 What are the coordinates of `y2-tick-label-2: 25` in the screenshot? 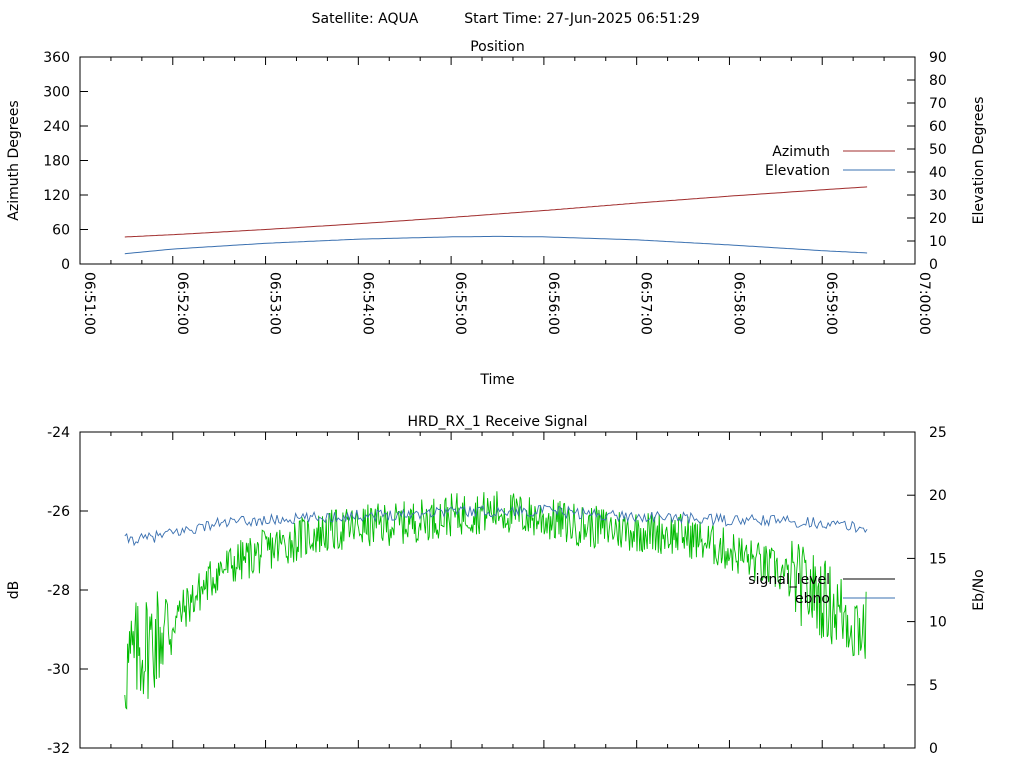 It's located at (938, 433).